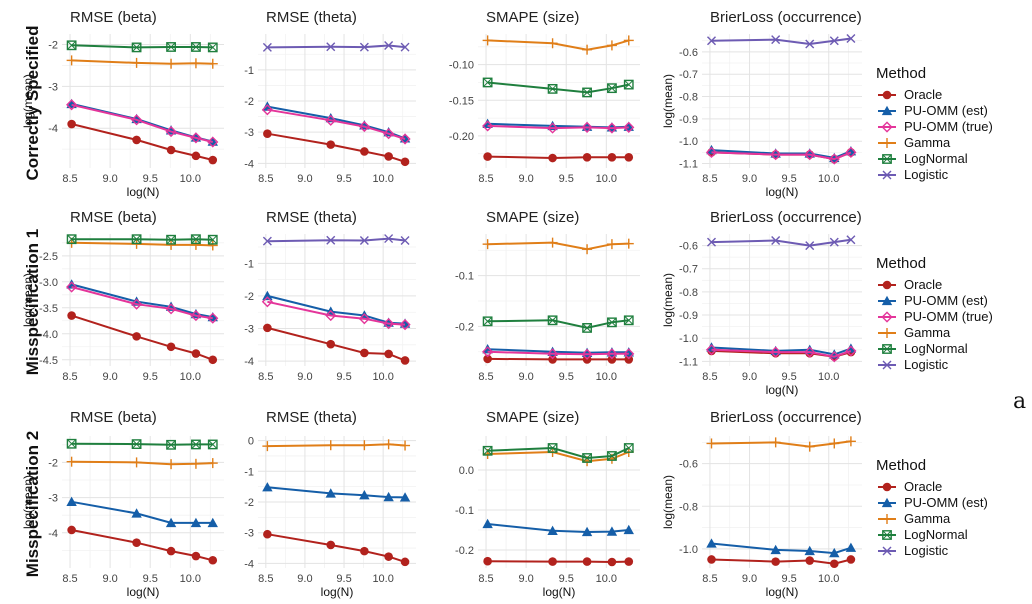 This screenshot has width=1032, height=604. I want to click on y-axis-label: log(mean), so click(668, 502).